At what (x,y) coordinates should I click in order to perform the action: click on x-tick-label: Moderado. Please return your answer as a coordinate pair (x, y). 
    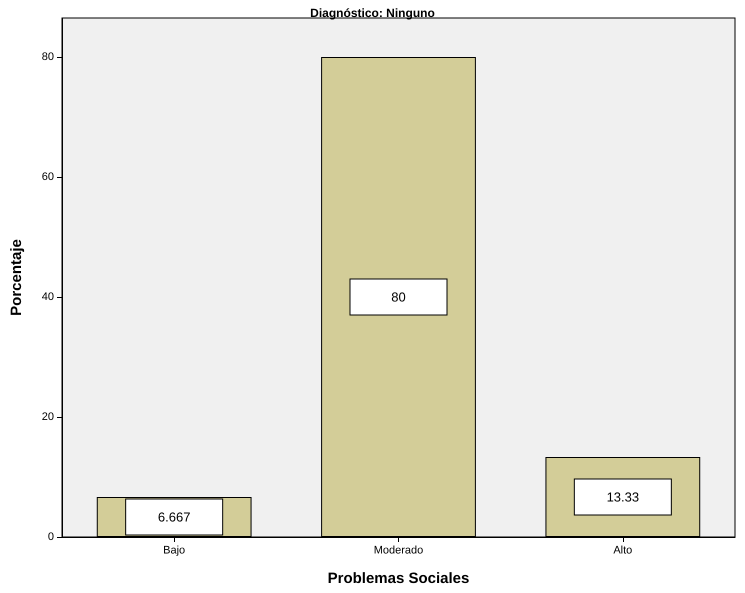
    Looking at the image, I should click on (399, 550).